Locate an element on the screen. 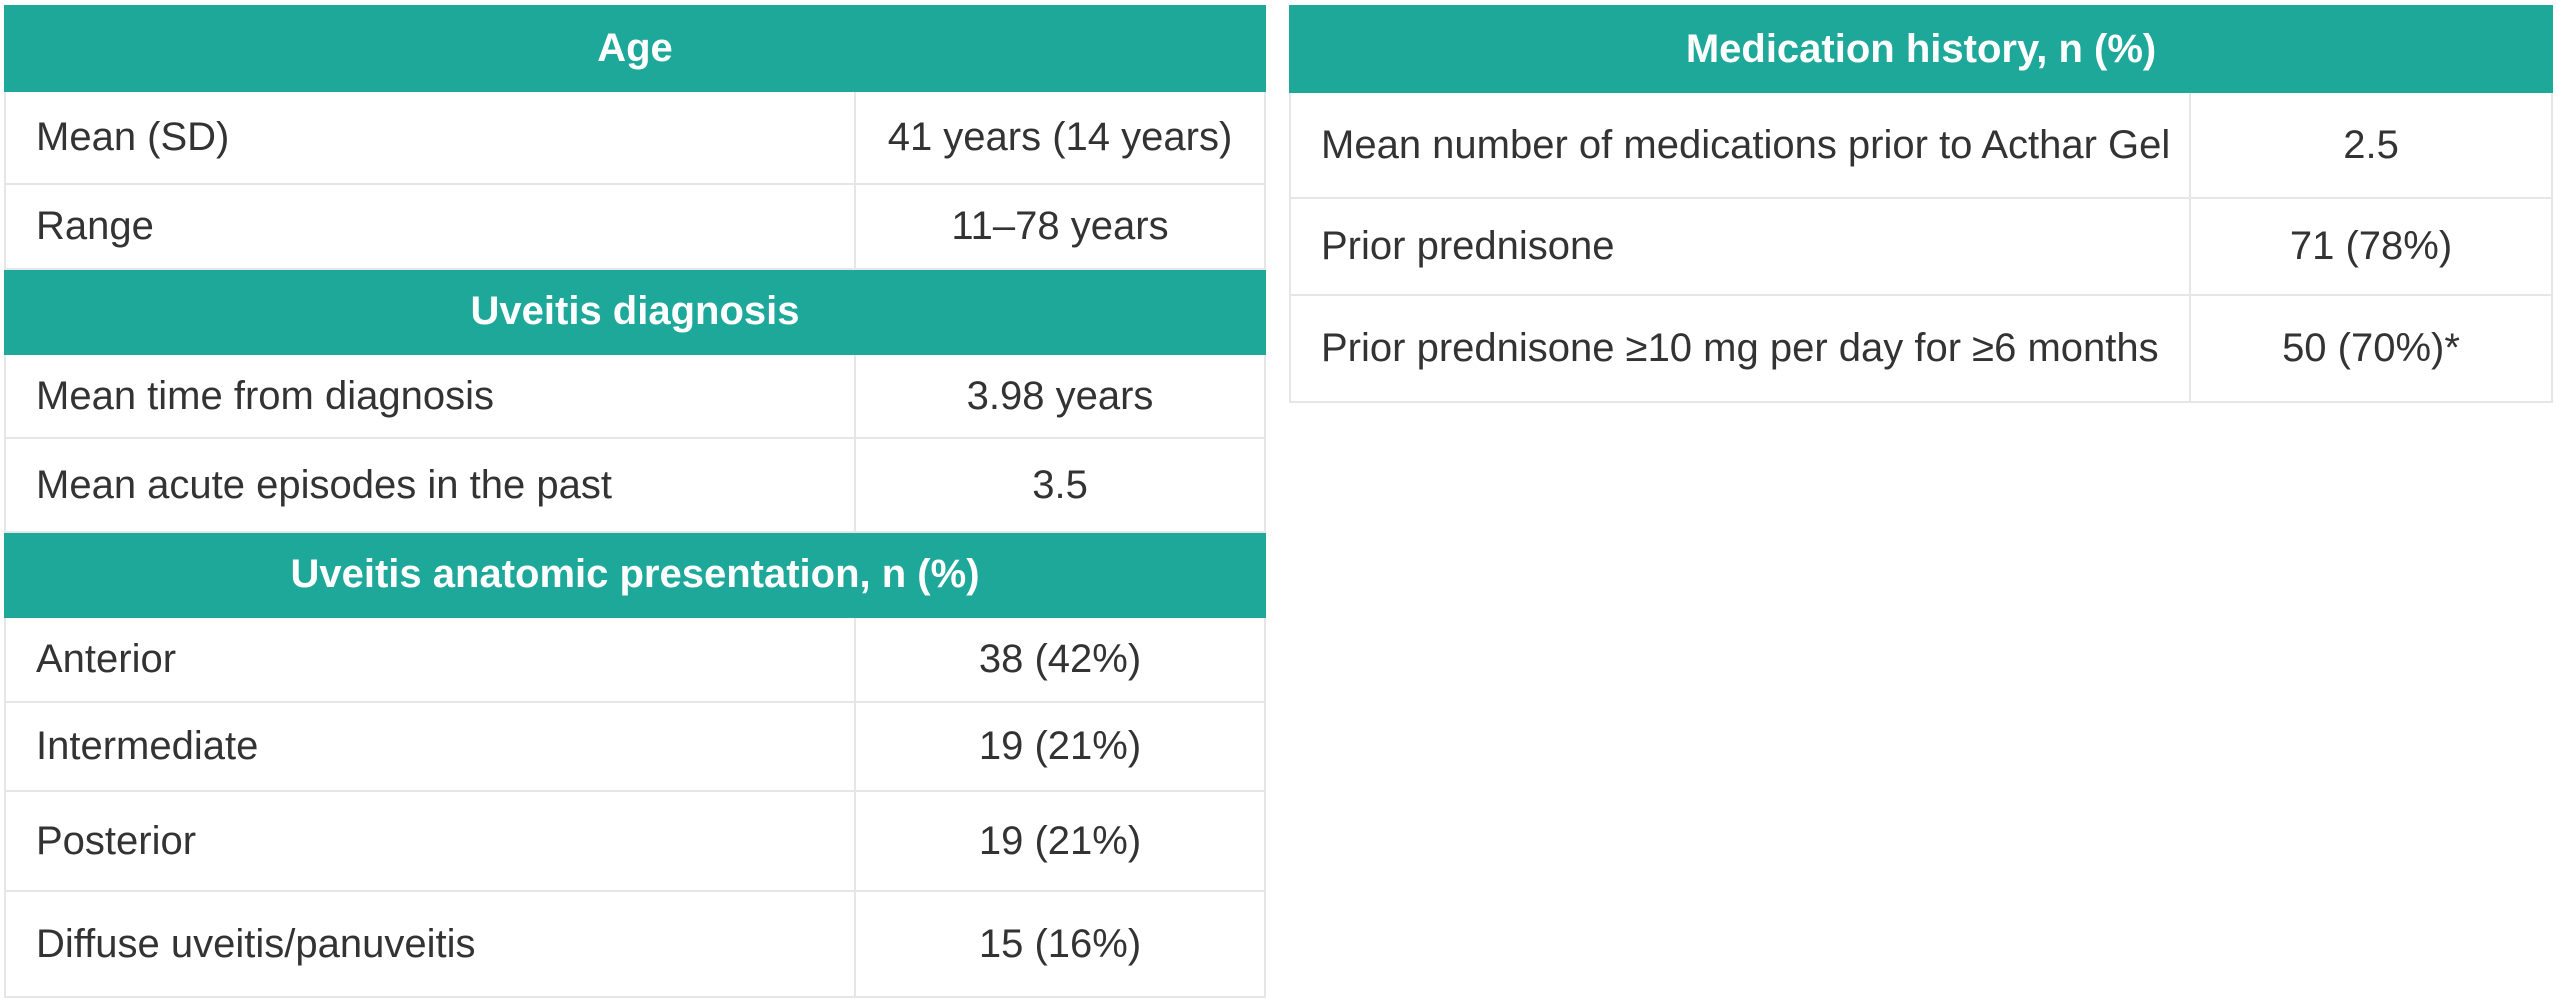 The height and width of the screenshot is (1005, 2556). section-header-row: Uveitis diagnosis is located at coordinates (635, 311).